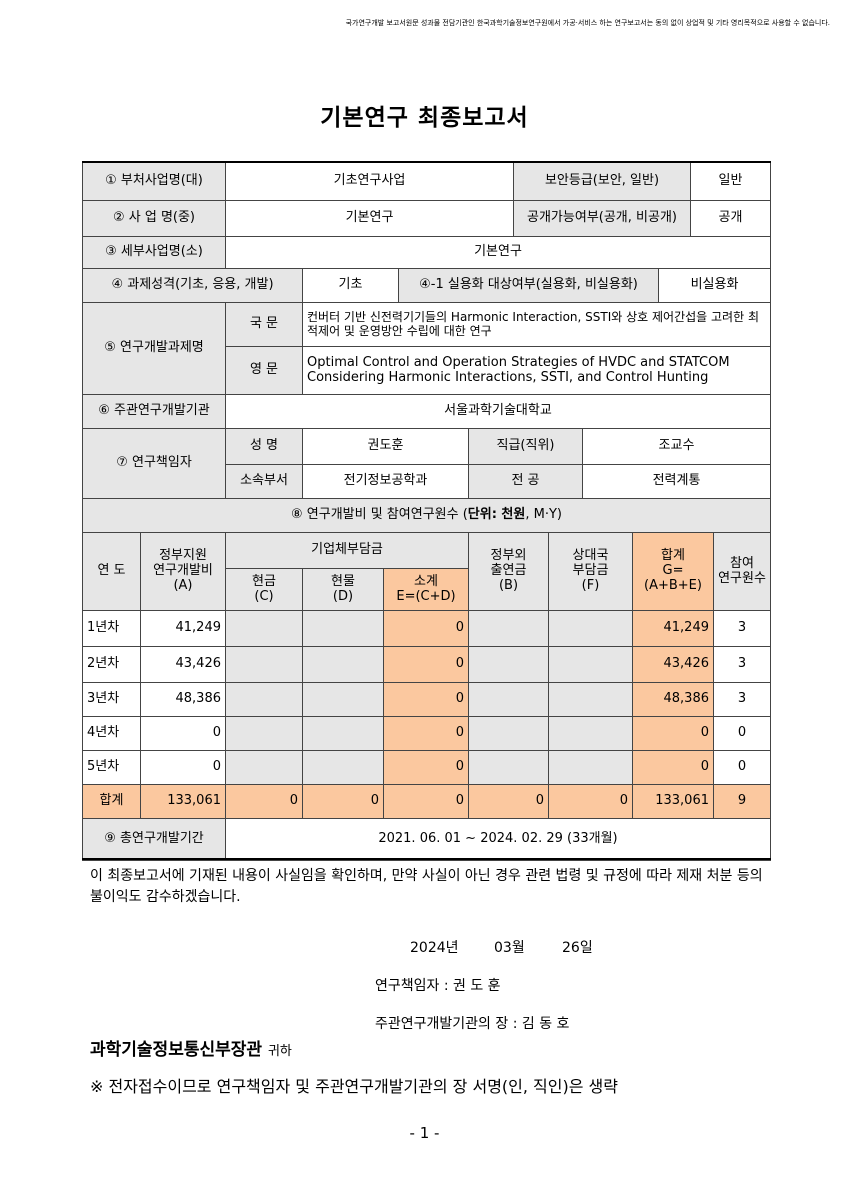 This screenshot has width=849, height=1200. What do you see at coordinates (111, 664) in the screenshot?
I see `table-cell: 2년차` at bounding box center [111, 664].